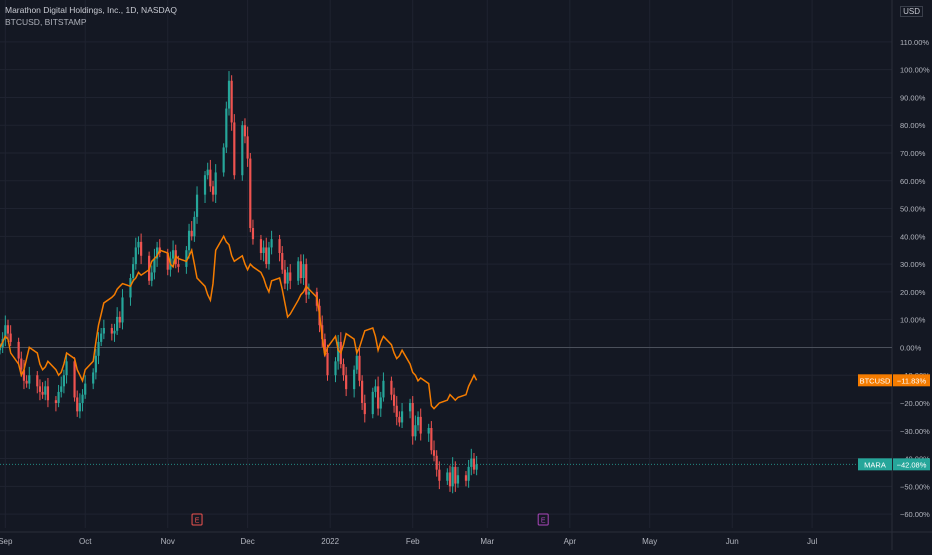 The image size is (932, 555). I want to click on earnings-marker, so click(197, 519).